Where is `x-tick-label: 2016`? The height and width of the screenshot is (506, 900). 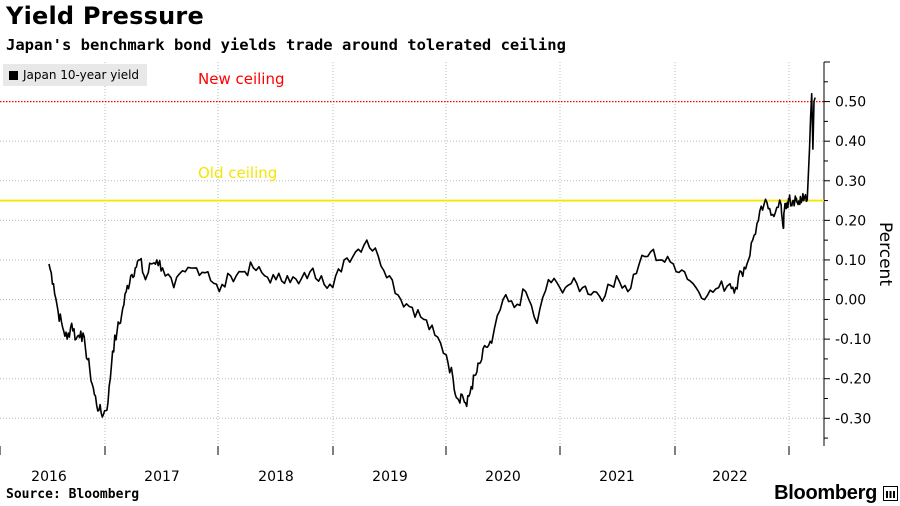 x-tick-label: 2016 is located at coordinates (49, 477).